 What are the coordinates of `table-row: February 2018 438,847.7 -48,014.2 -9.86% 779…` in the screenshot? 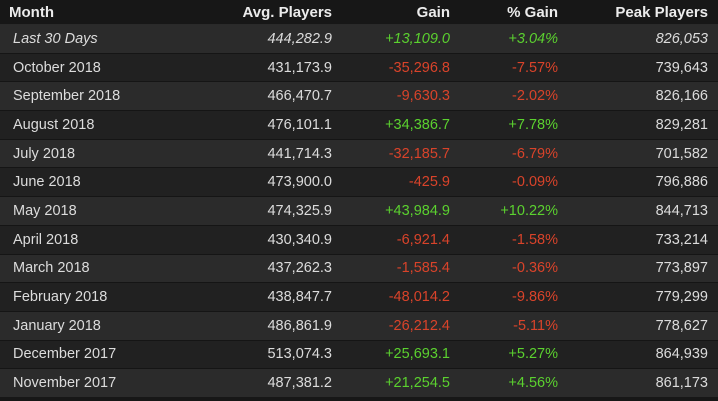 It's located at (359, 297).